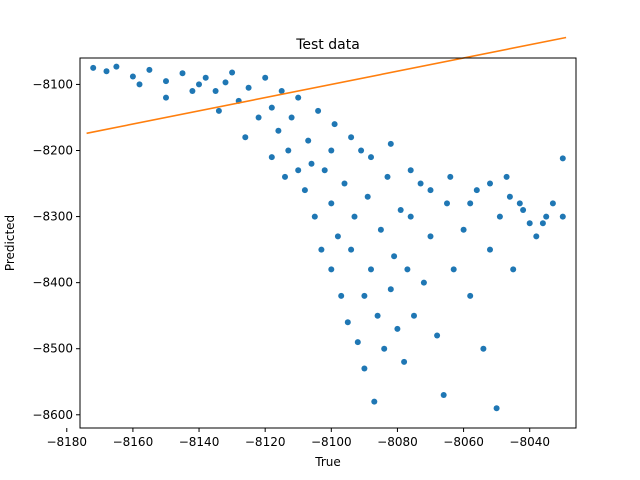 This screenshot has height=480, width=640. Describe the element at coordinates (52, 415) in the screenshot. I see `y-tick-label: −8600` at that location.